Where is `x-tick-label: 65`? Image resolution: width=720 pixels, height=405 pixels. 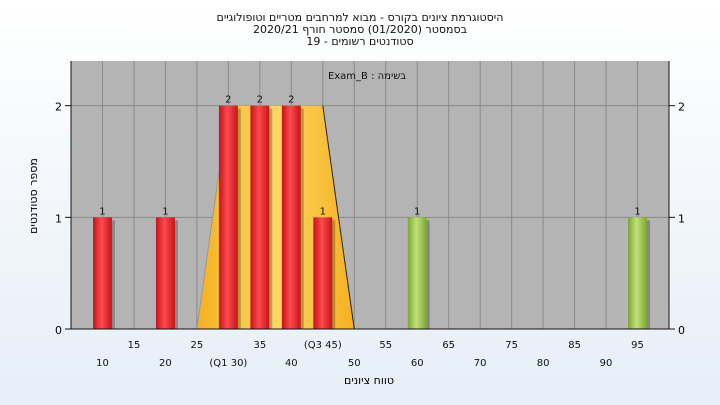 x-tick-label: 65 is located at coordinates (448, 345).